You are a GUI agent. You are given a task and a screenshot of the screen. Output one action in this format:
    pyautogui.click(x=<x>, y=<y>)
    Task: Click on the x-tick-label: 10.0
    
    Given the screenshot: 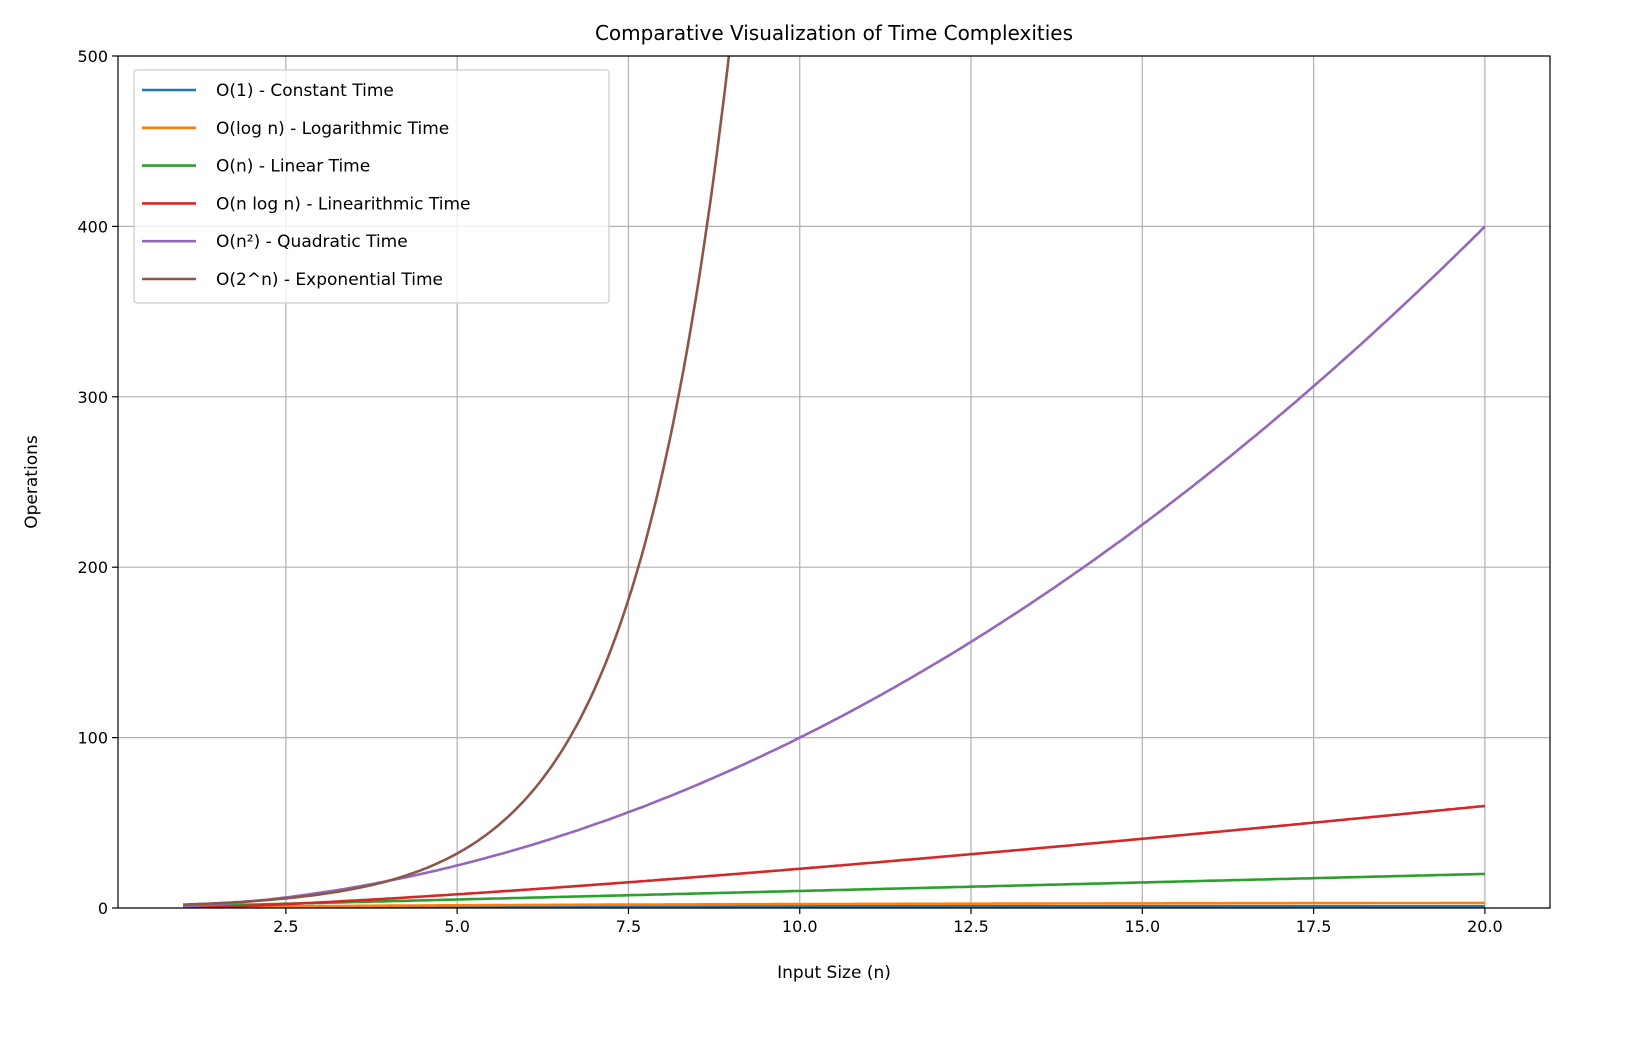 What is the action you would take?
    pyautogui.click(x=800, y=926)
    